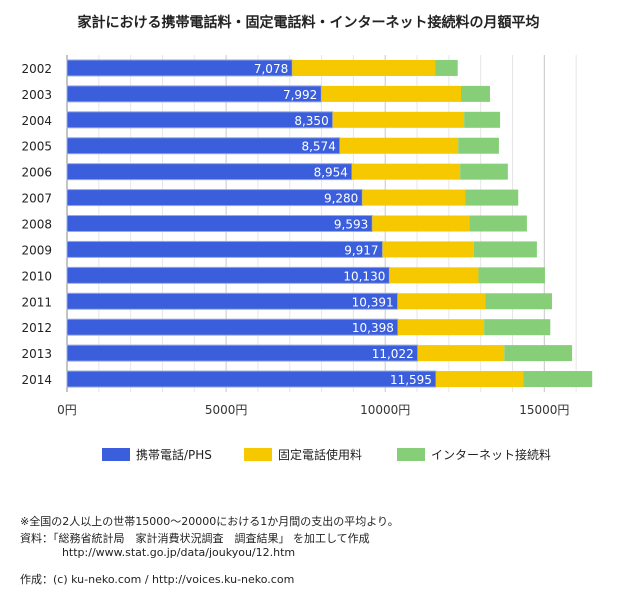  Describe the element at coordinates (36, 121) in the screenshot. I see `y-tick-label: 2004` at that location.